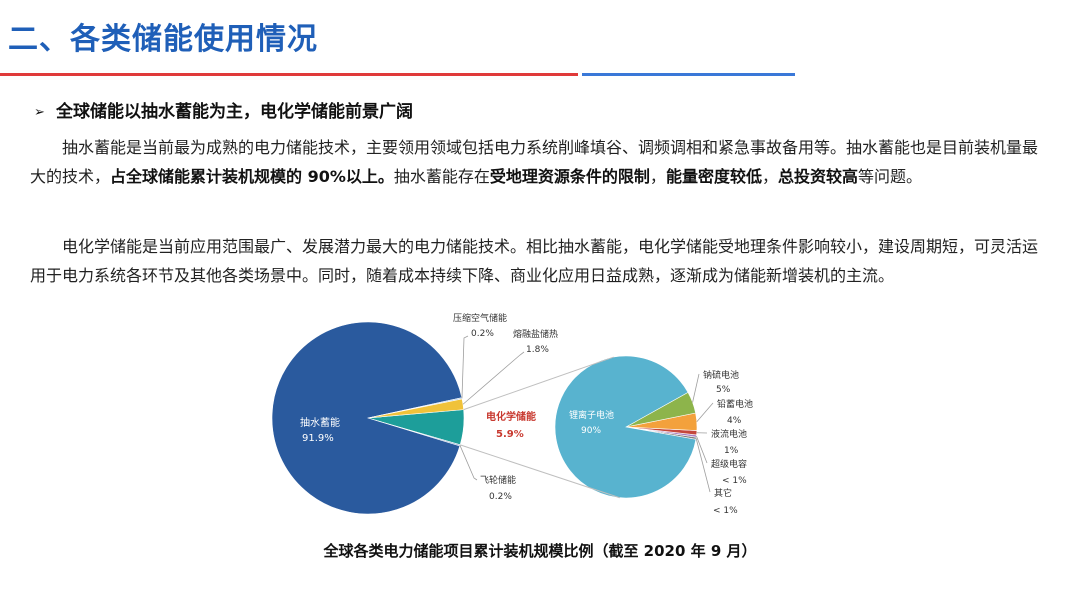 The height and width of the screenshot is (608, 1080). I want to click on section-heading: ➢ 全球储能以抽水蓄能为主，电化学储能前景广阔, so click(223, 109).